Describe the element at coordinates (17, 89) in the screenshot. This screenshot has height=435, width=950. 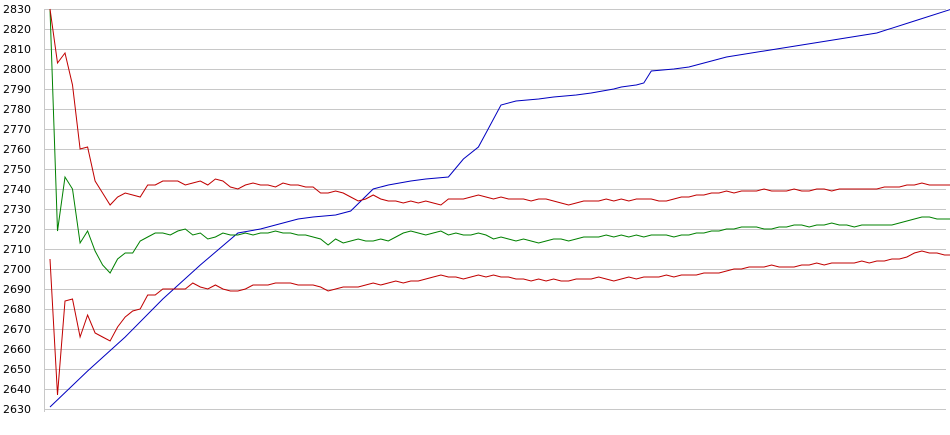
I see `y-tick-label: 2790` at that location.